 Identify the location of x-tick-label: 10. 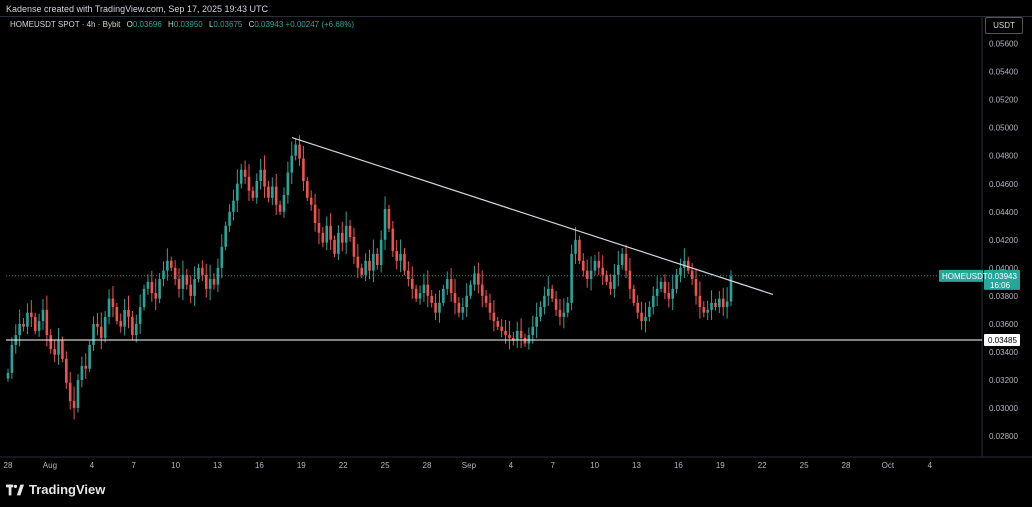
(594, 465).